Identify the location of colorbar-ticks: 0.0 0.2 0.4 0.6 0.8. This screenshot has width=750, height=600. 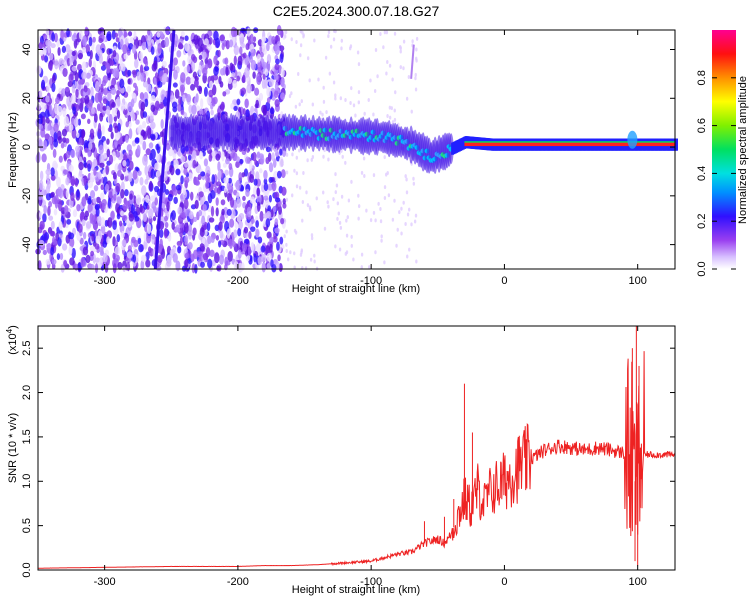
(716, 173).